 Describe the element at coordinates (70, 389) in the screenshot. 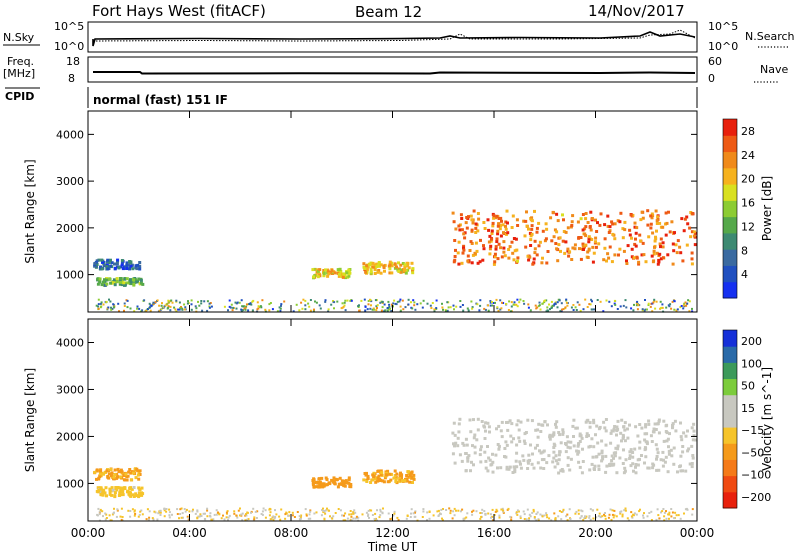

I see `y-tick-label: 3000` at that location.